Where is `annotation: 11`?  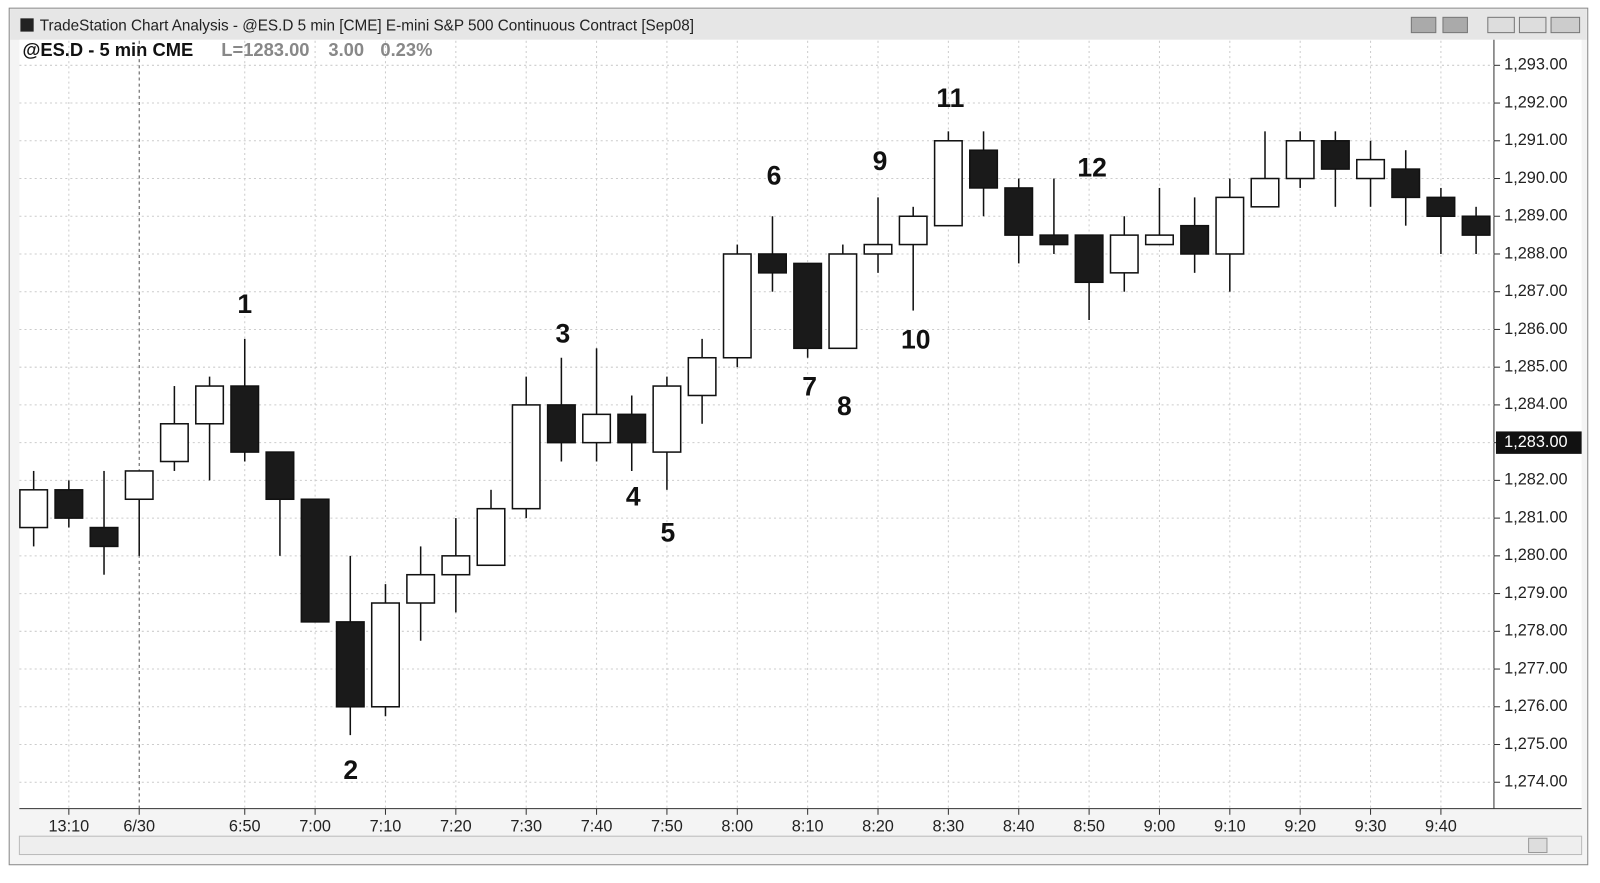 annotation: 11 is located at coordinates (950, 98).